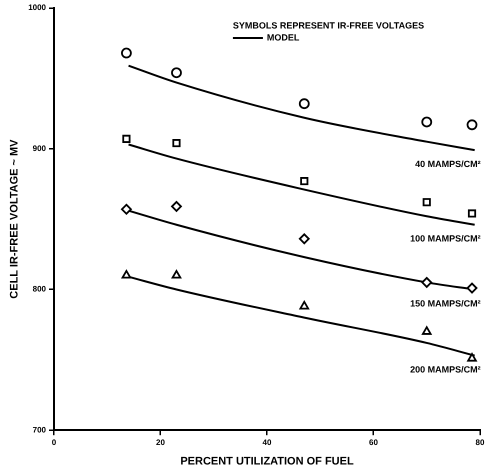 The height and width of the screenshot is (476, 490). Describe the element at coordinates (445, 239) in the screenshot. I see `annotation: 100 MAMPS/CM²` at that location.